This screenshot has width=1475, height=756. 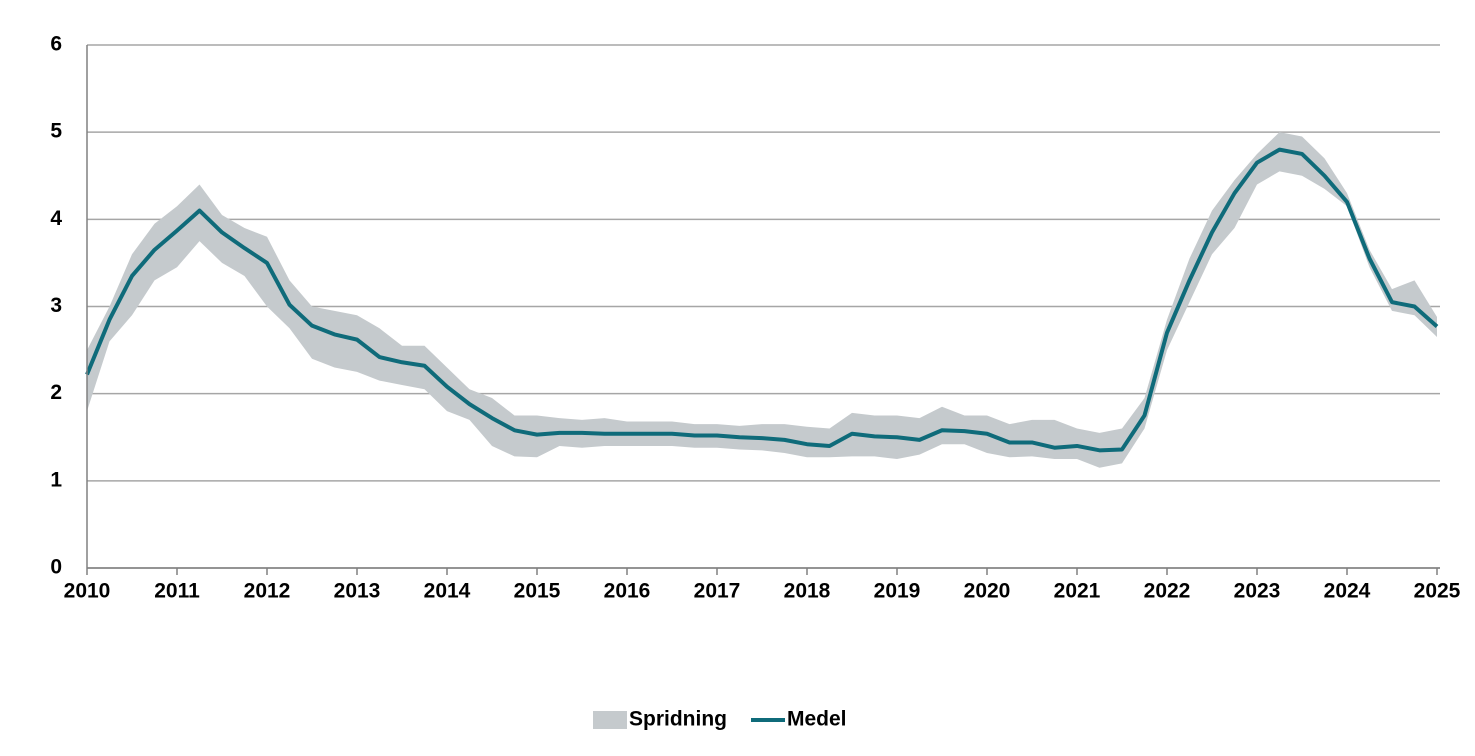 What do you see at coordinates (56, 479) in the screenshot?
I see `y-tick-label: 1` at bounding box center [56, 479].